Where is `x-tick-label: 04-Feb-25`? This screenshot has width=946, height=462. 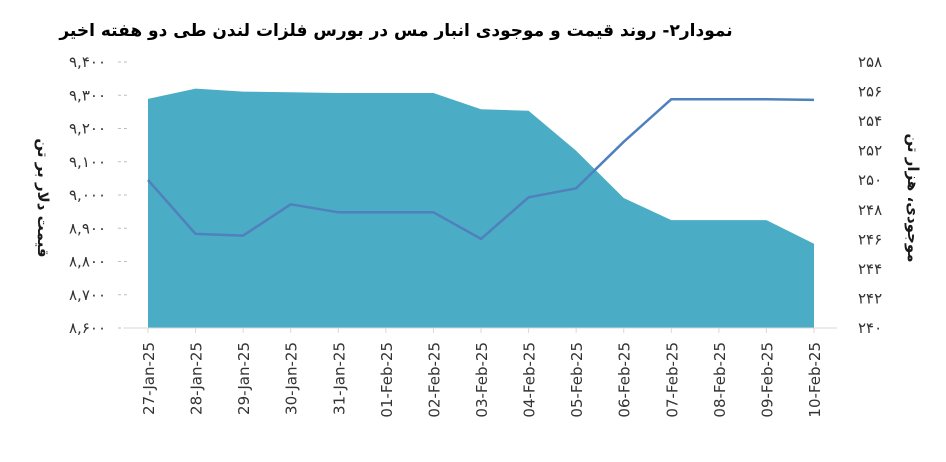 x-tick-label: 04-Feb-25 is located at coordinates (530, 380).